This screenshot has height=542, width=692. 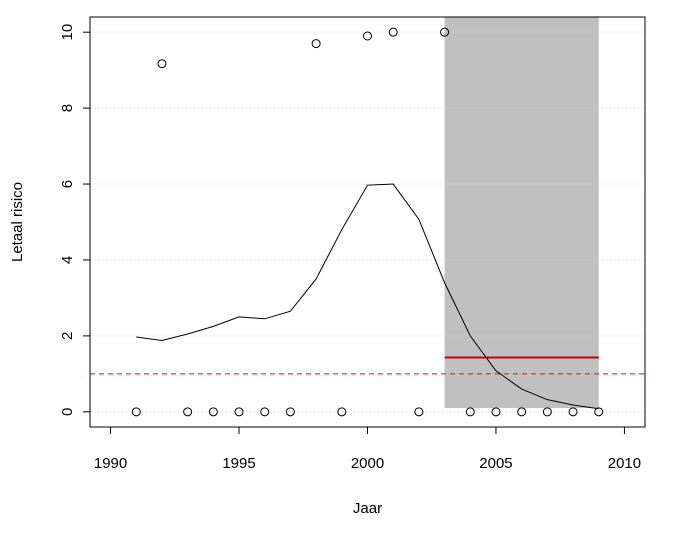 I want to click on x-axis-label: Jaar, so click(x=367, y=508).